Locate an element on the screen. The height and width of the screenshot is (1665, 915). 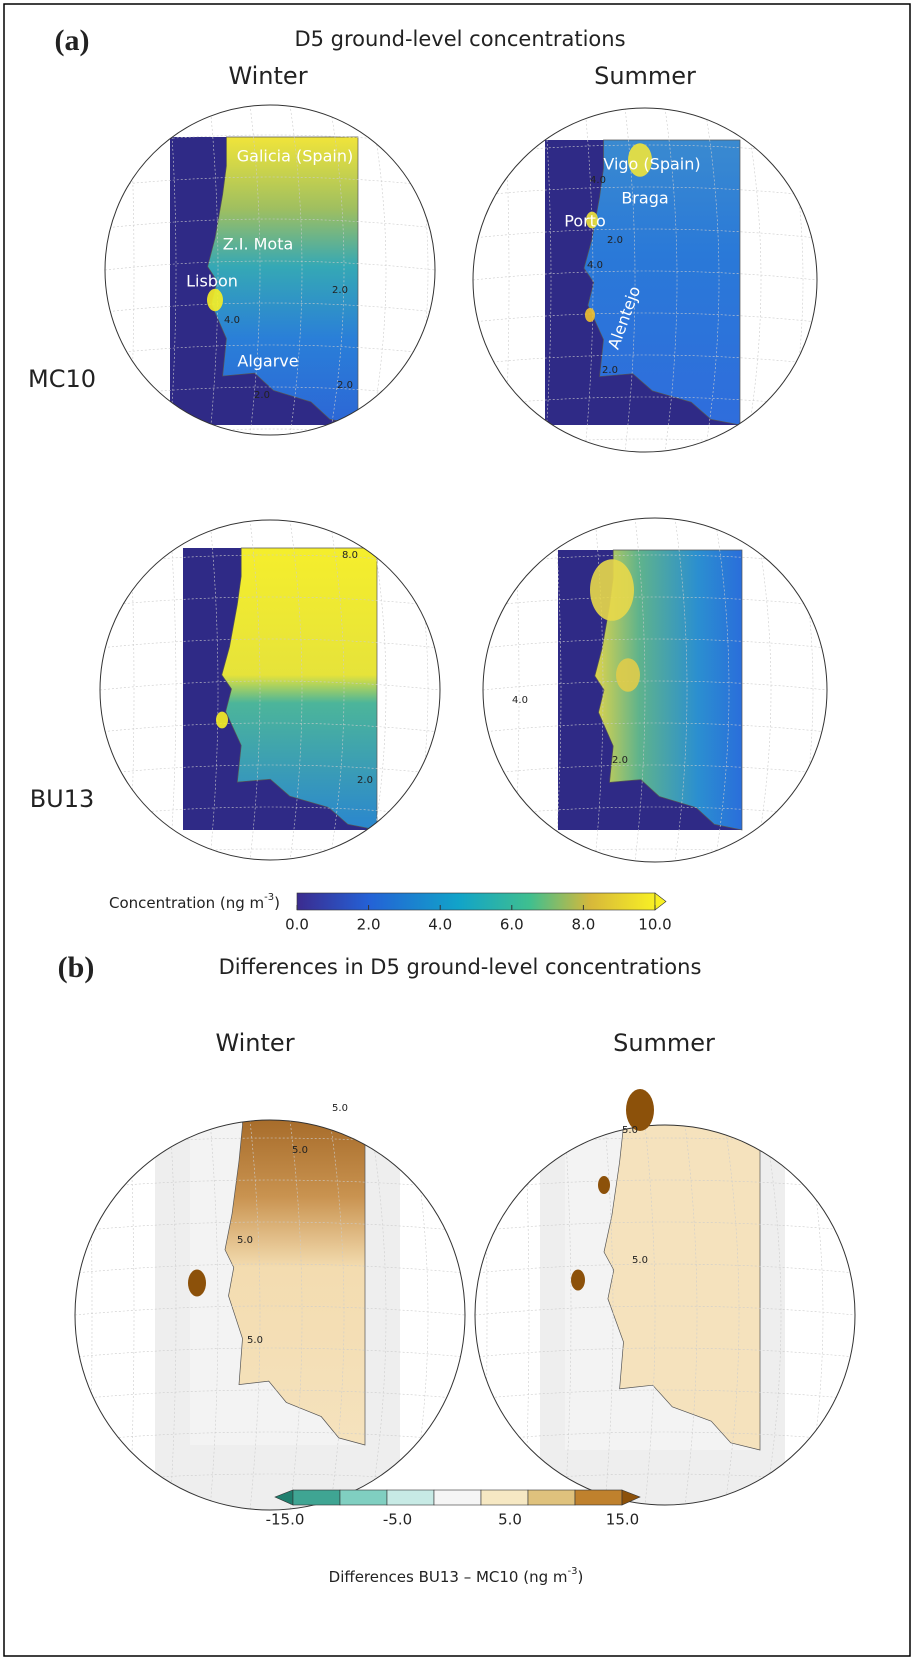
place-label: Algarve is located at coordinates (267, 361).